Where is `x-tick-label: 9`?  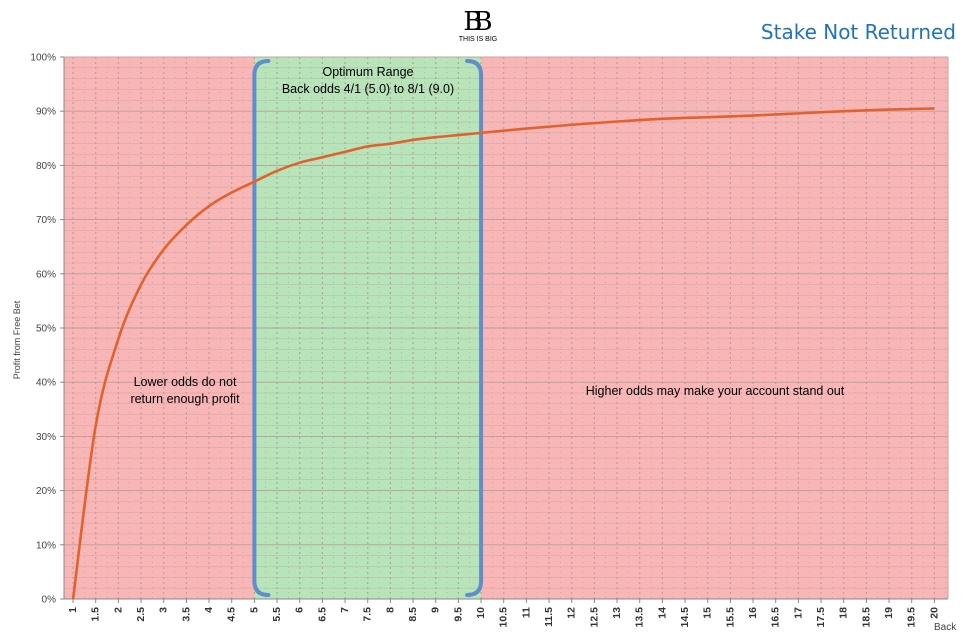 x-tick-label: 9 is located at coordinates (436, 610).